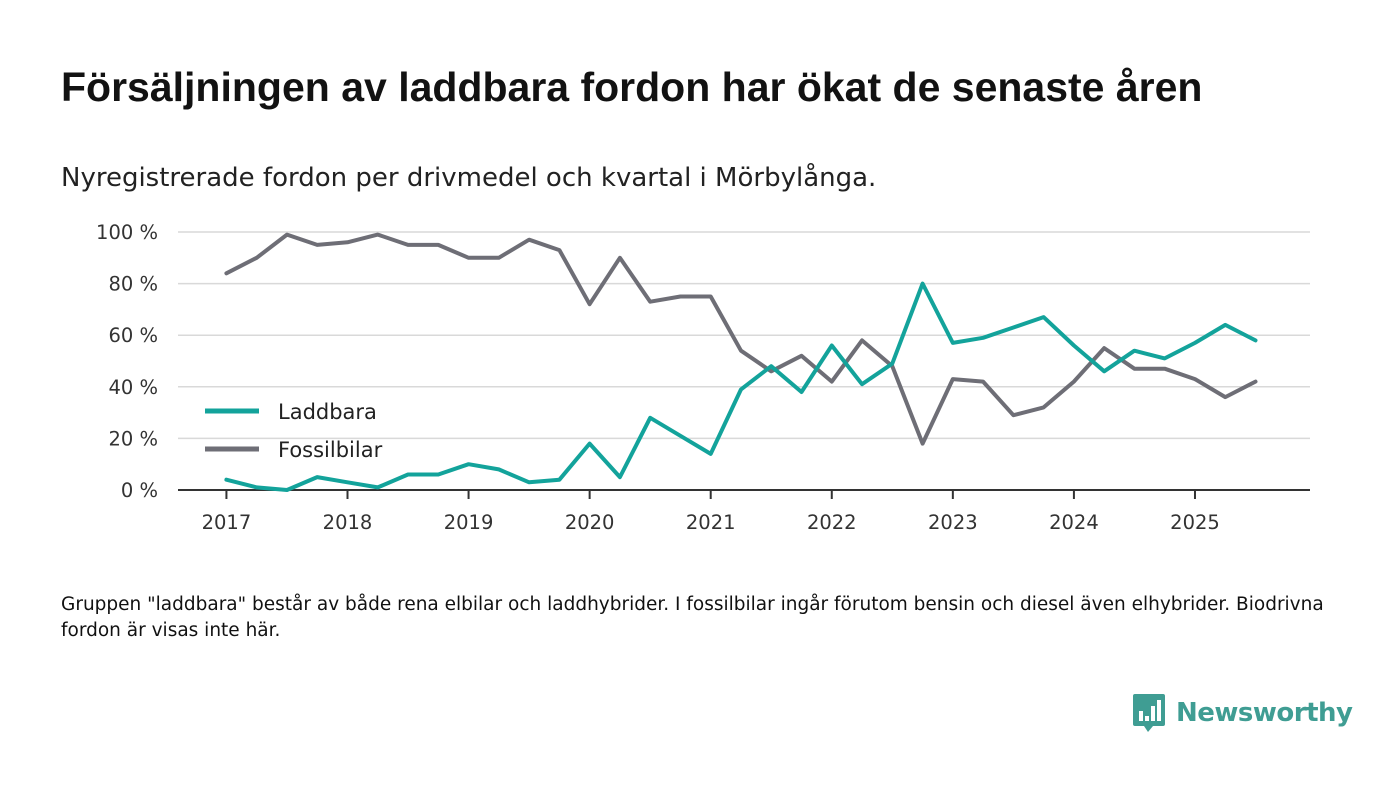 The width and height of the screenshot is (1400, 793). Describe the element at coordinates (133, 387) in the screenshot. I see `y-tick-label: 40 %` at that location.